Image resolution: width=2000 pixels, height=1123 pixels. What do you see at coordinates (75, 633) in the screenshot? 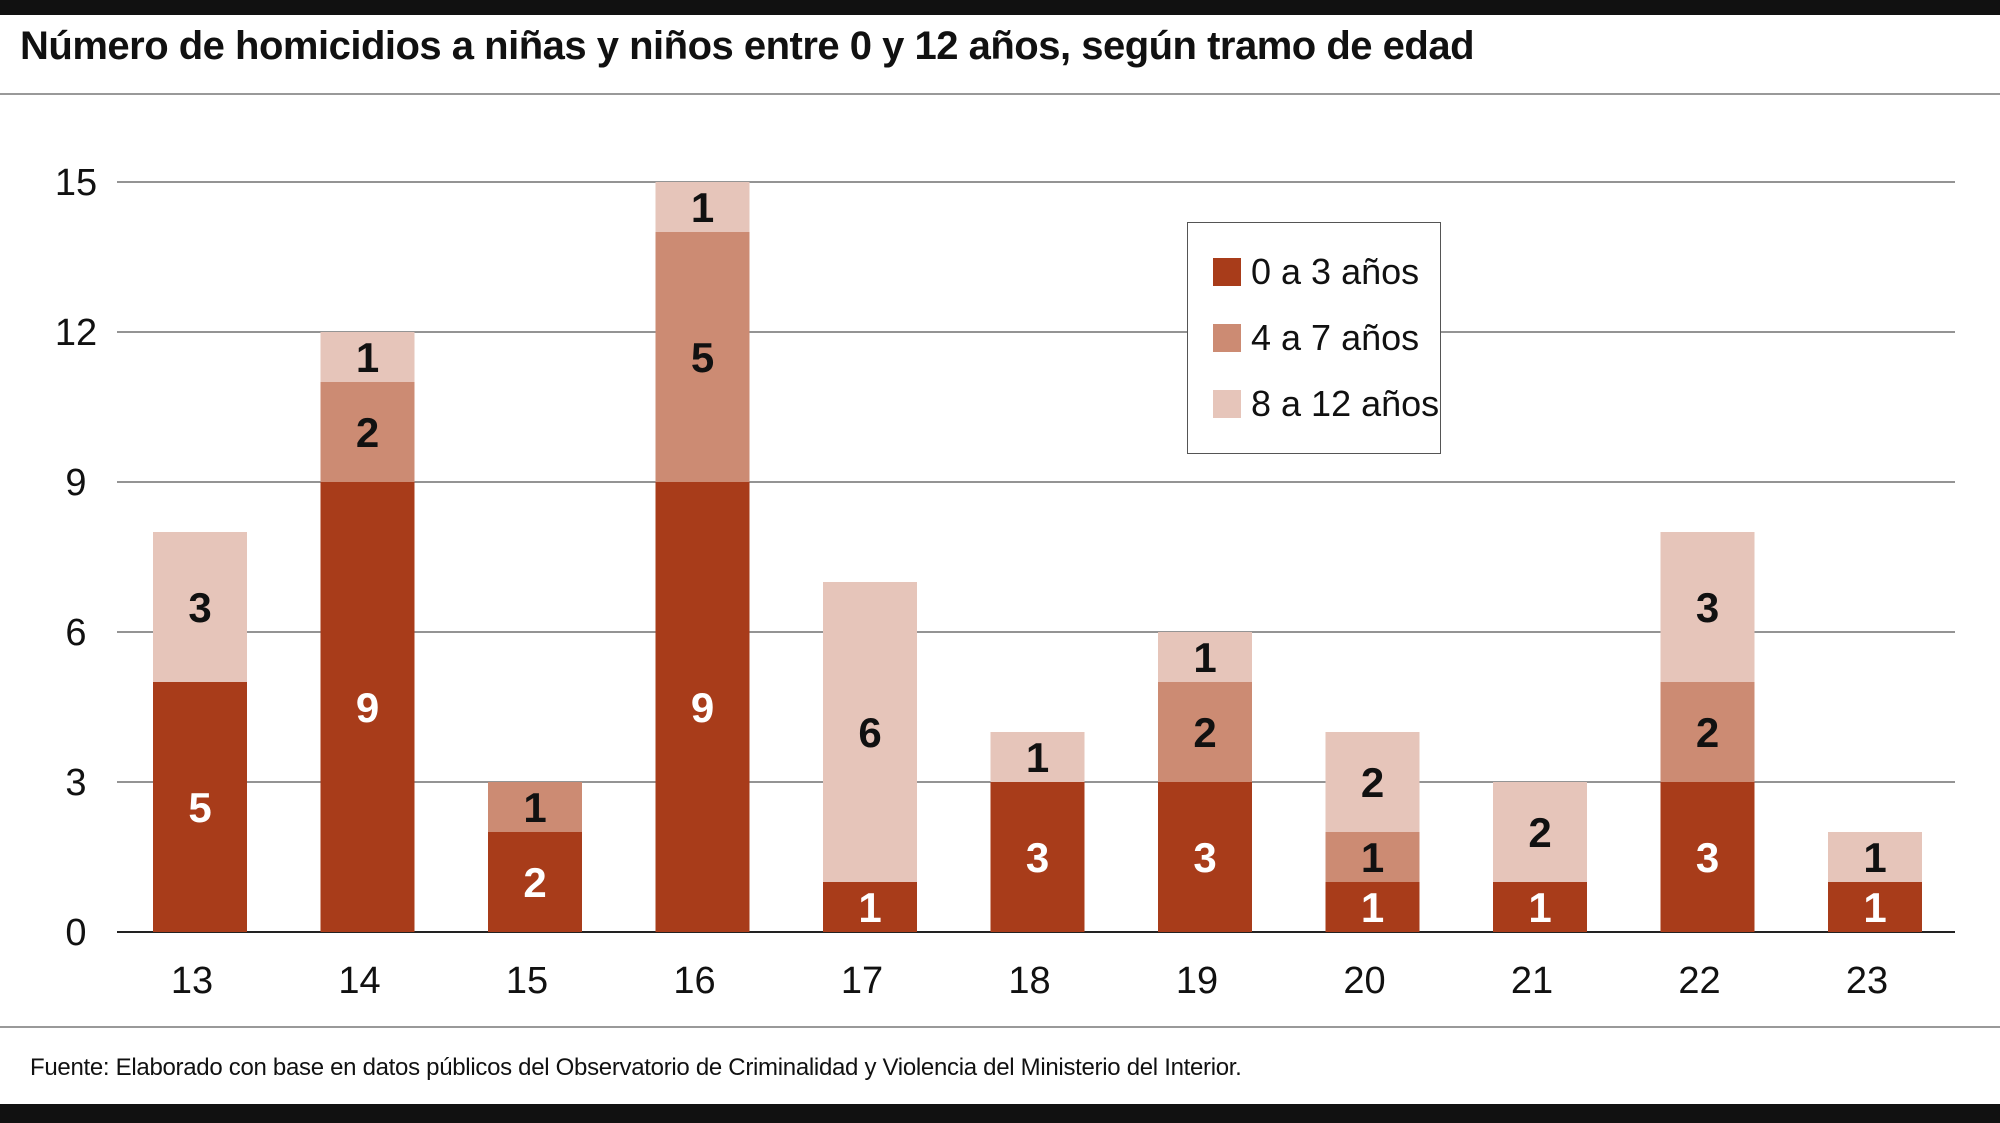
I see `y-tick-label: 6` at bounding box center [75, 633].